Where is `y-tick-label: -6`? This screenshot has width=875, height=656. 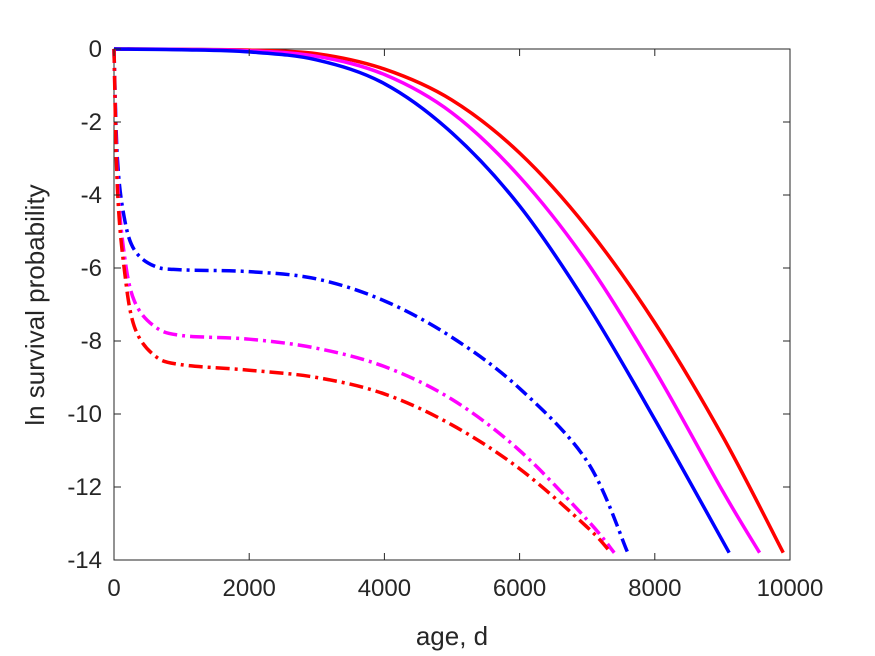 y-tick-label: -6 is located at coordinates (91, 268).